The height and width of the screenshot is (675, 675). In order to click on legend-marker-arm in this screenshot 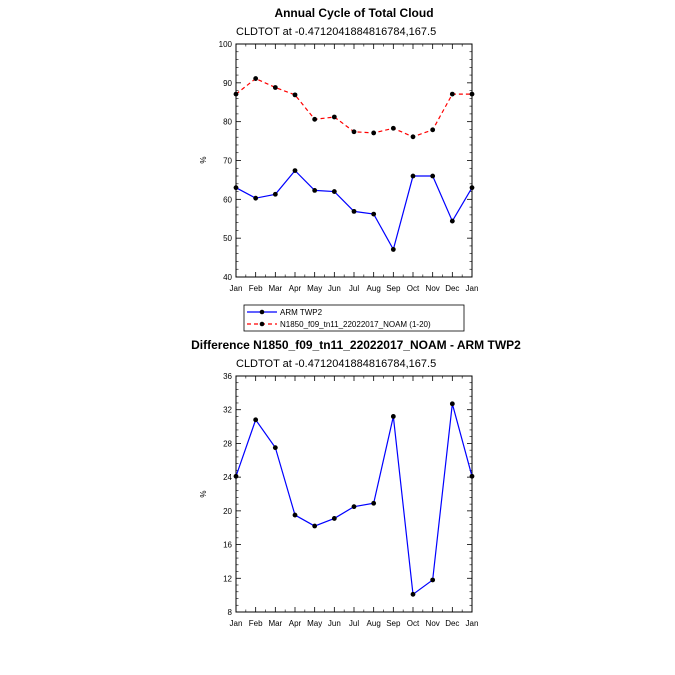, I will do `click(262, 312)`.